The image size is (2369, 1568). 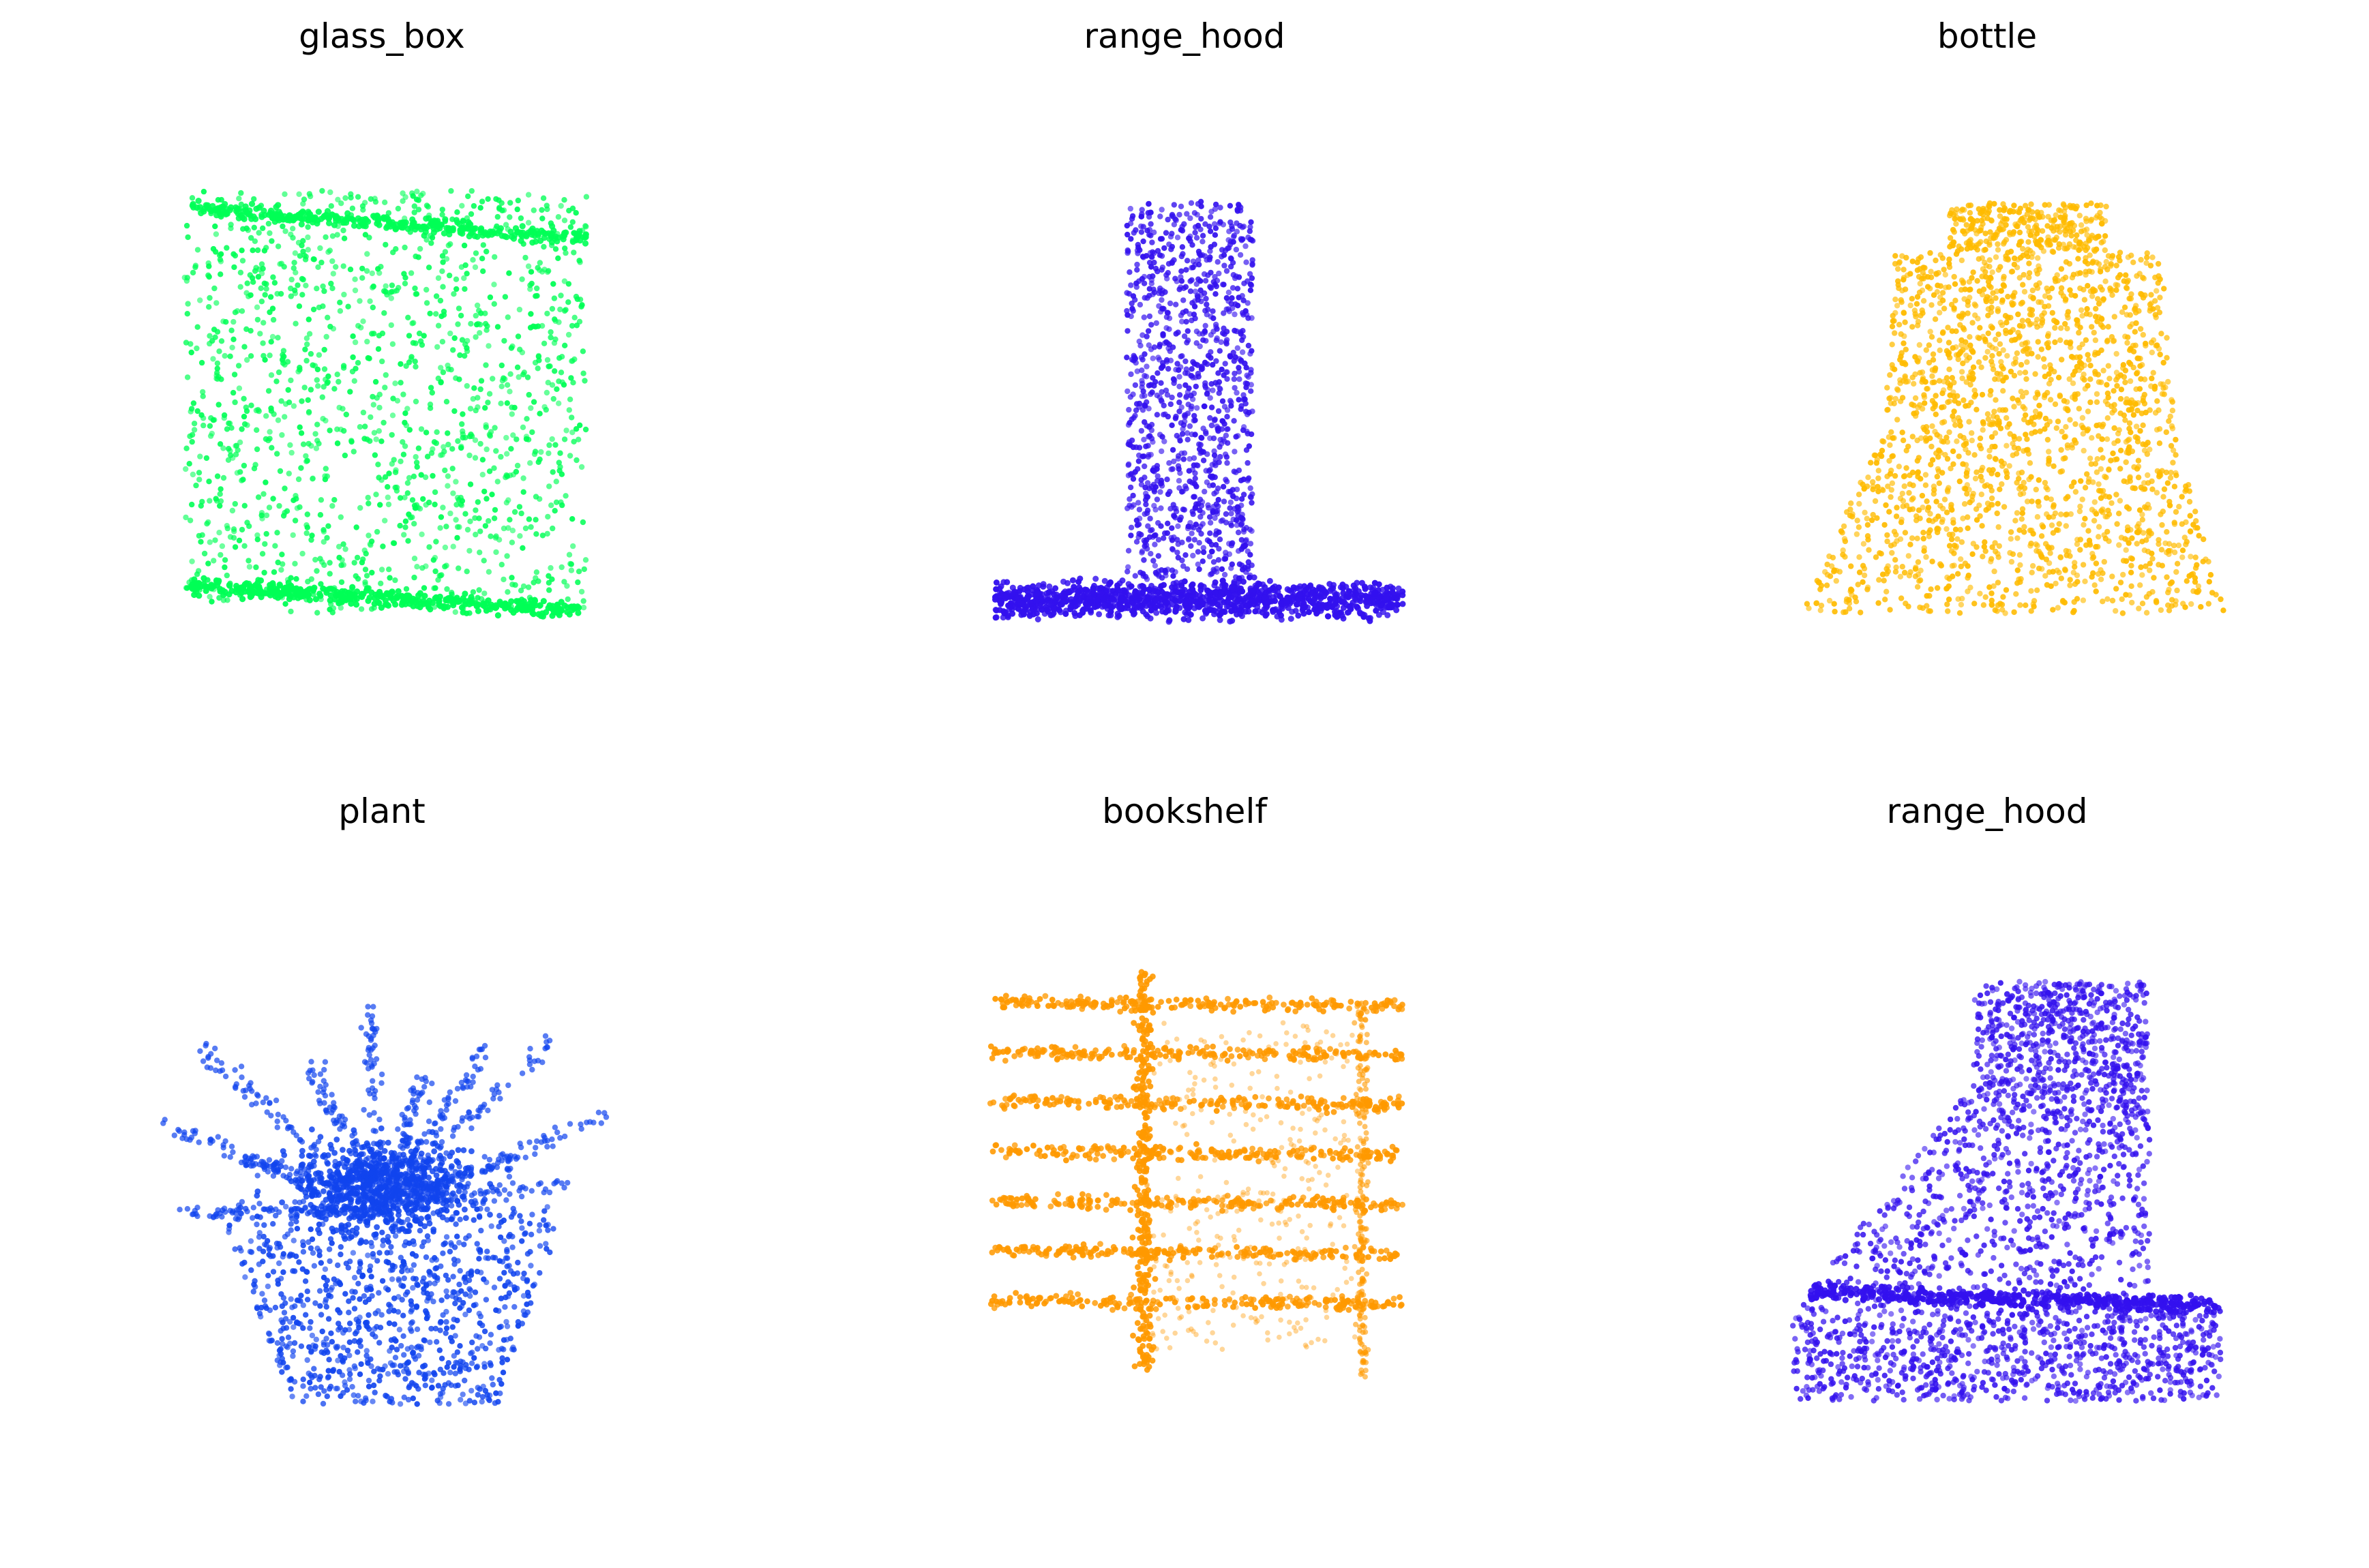 I want to click on panel-bookshelf: bookshelf, so click(x=1184, y=1152).